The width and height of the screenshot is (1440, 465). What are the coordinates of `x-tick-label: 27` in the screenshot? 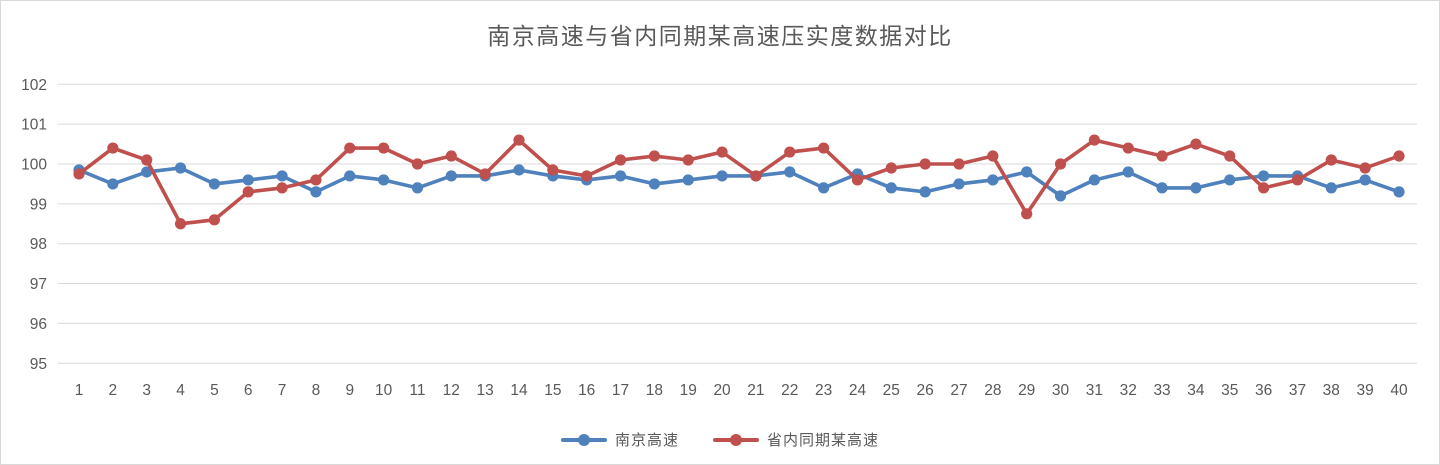 It's located at (958, 390).